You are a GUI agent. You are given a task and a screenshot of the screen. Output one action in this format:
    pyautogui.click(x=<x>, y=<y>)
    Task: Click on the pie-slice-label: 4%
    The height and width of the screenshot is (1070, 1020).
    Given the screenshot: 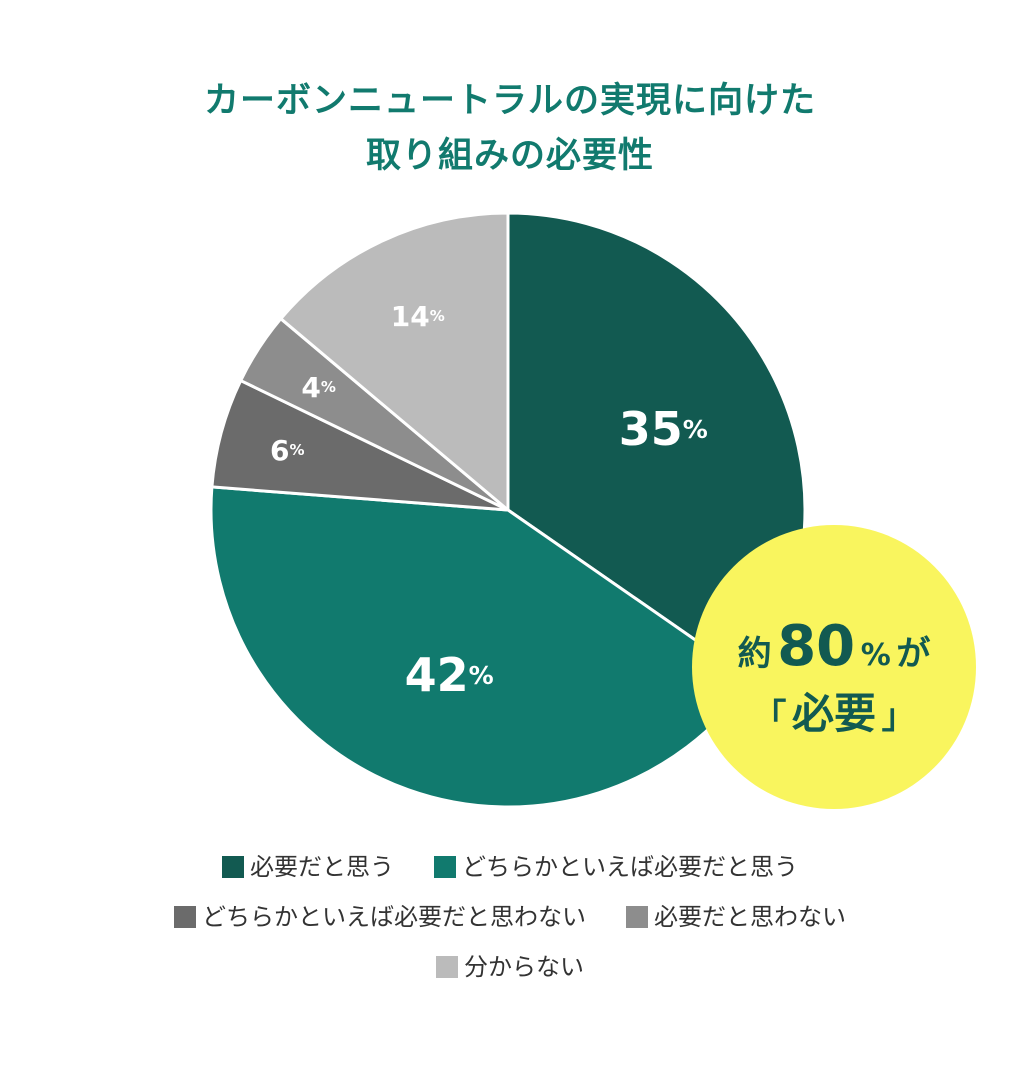 What is the action you would take?
    pyautogui.click(x=318, y=387)
    